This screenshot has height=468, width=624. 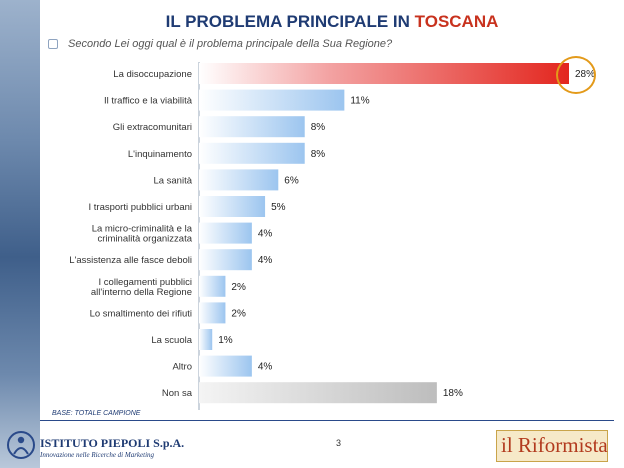 I want to click on category-label: I trasporti pubblici urbani, so click(x=141, y=207).